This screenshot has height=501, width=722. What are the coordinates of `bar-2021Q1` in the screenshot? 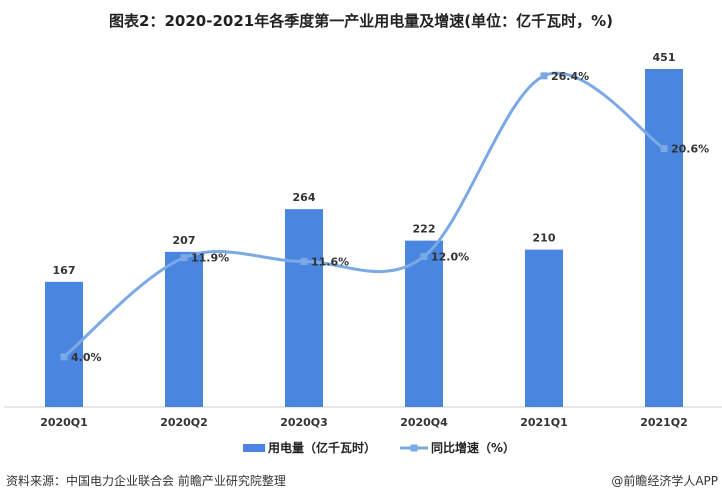 It's located at (544, 328).